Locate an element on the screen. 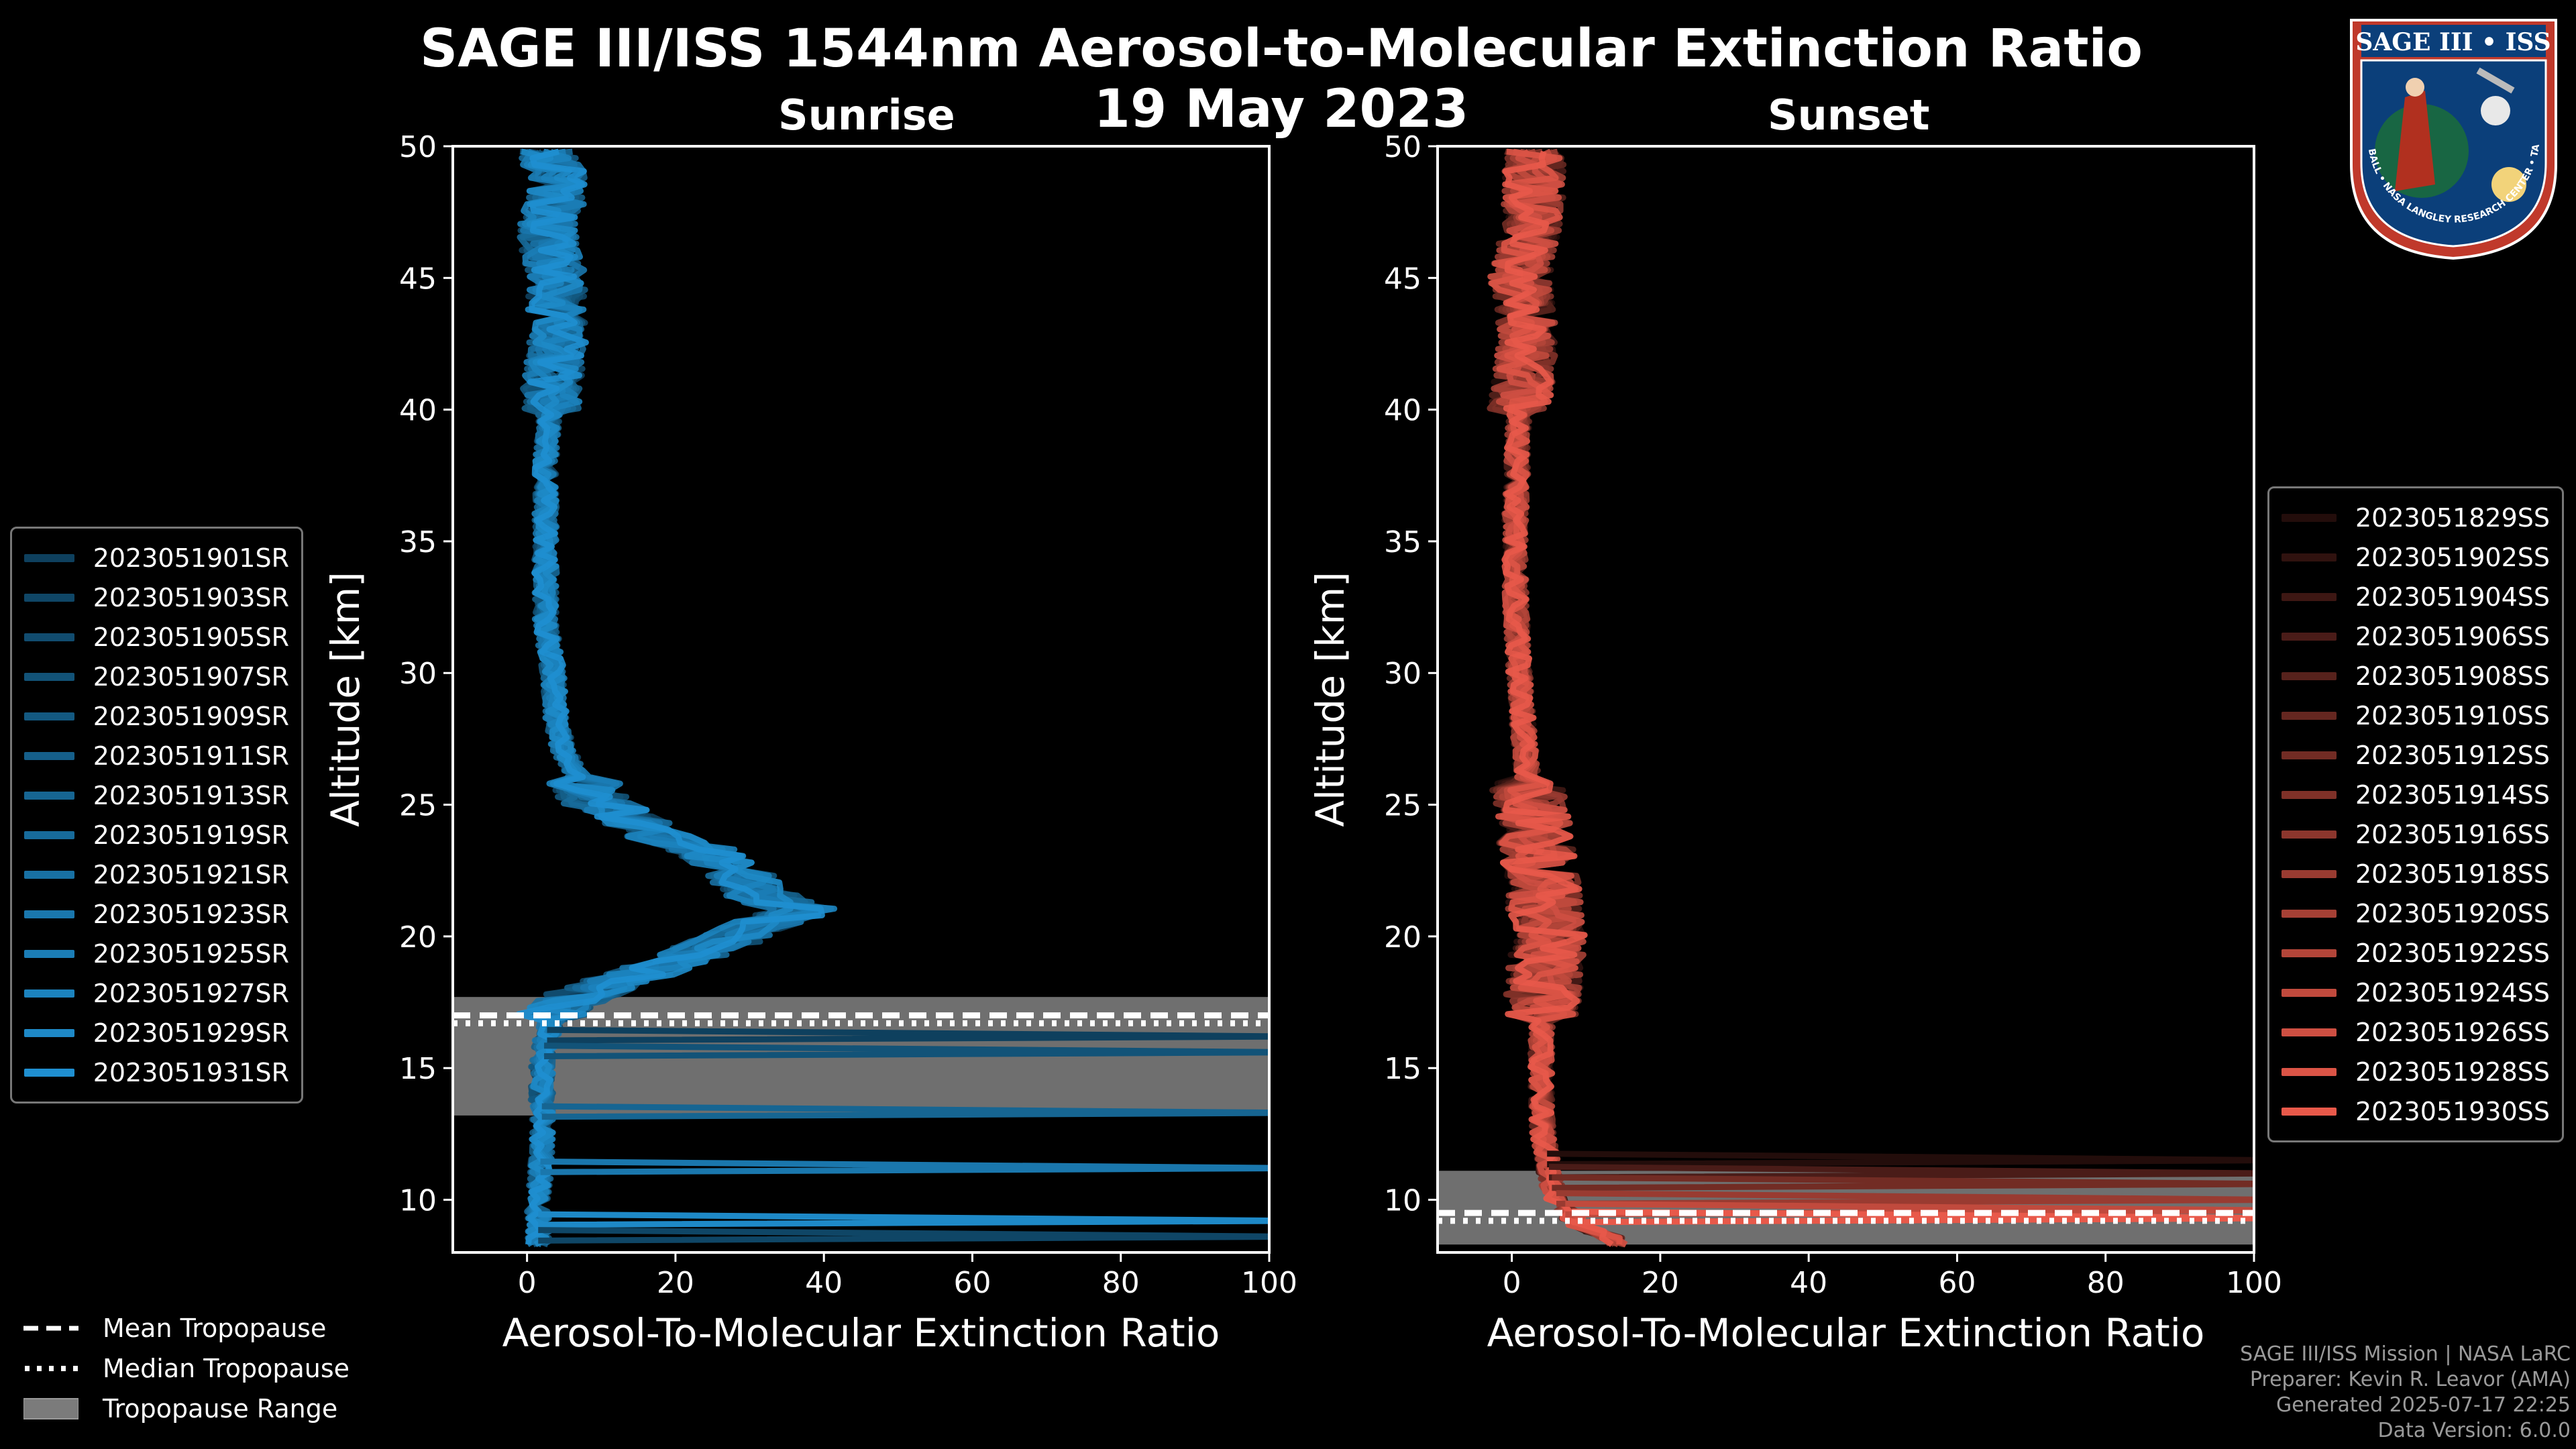  sunset-legend-item: 2023051930SS is located at coordinates (2416, 1111).